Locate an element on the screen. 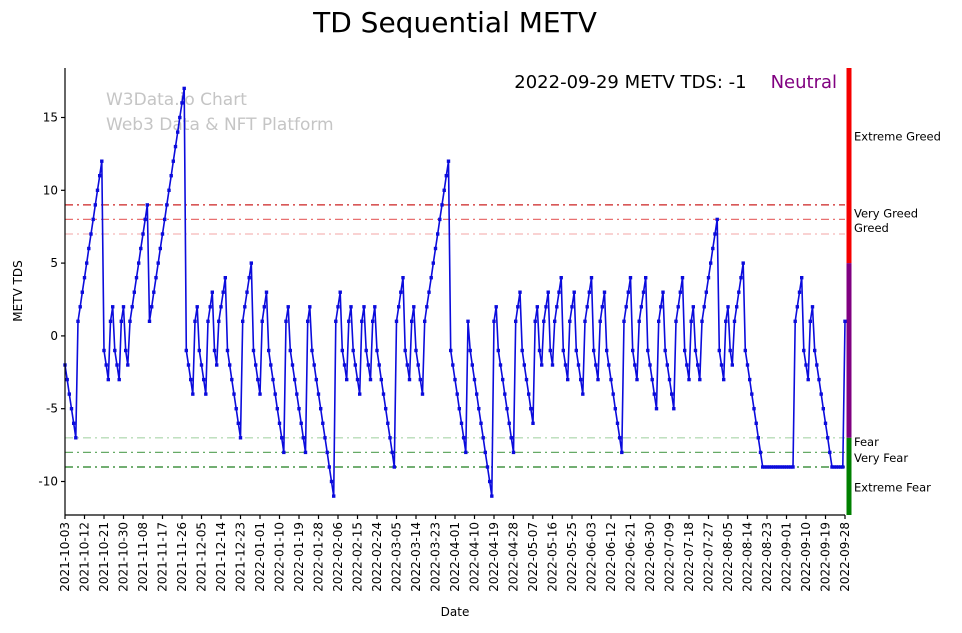  x-tick-label: 2022-03-14 is located at coordinates (416, 557).